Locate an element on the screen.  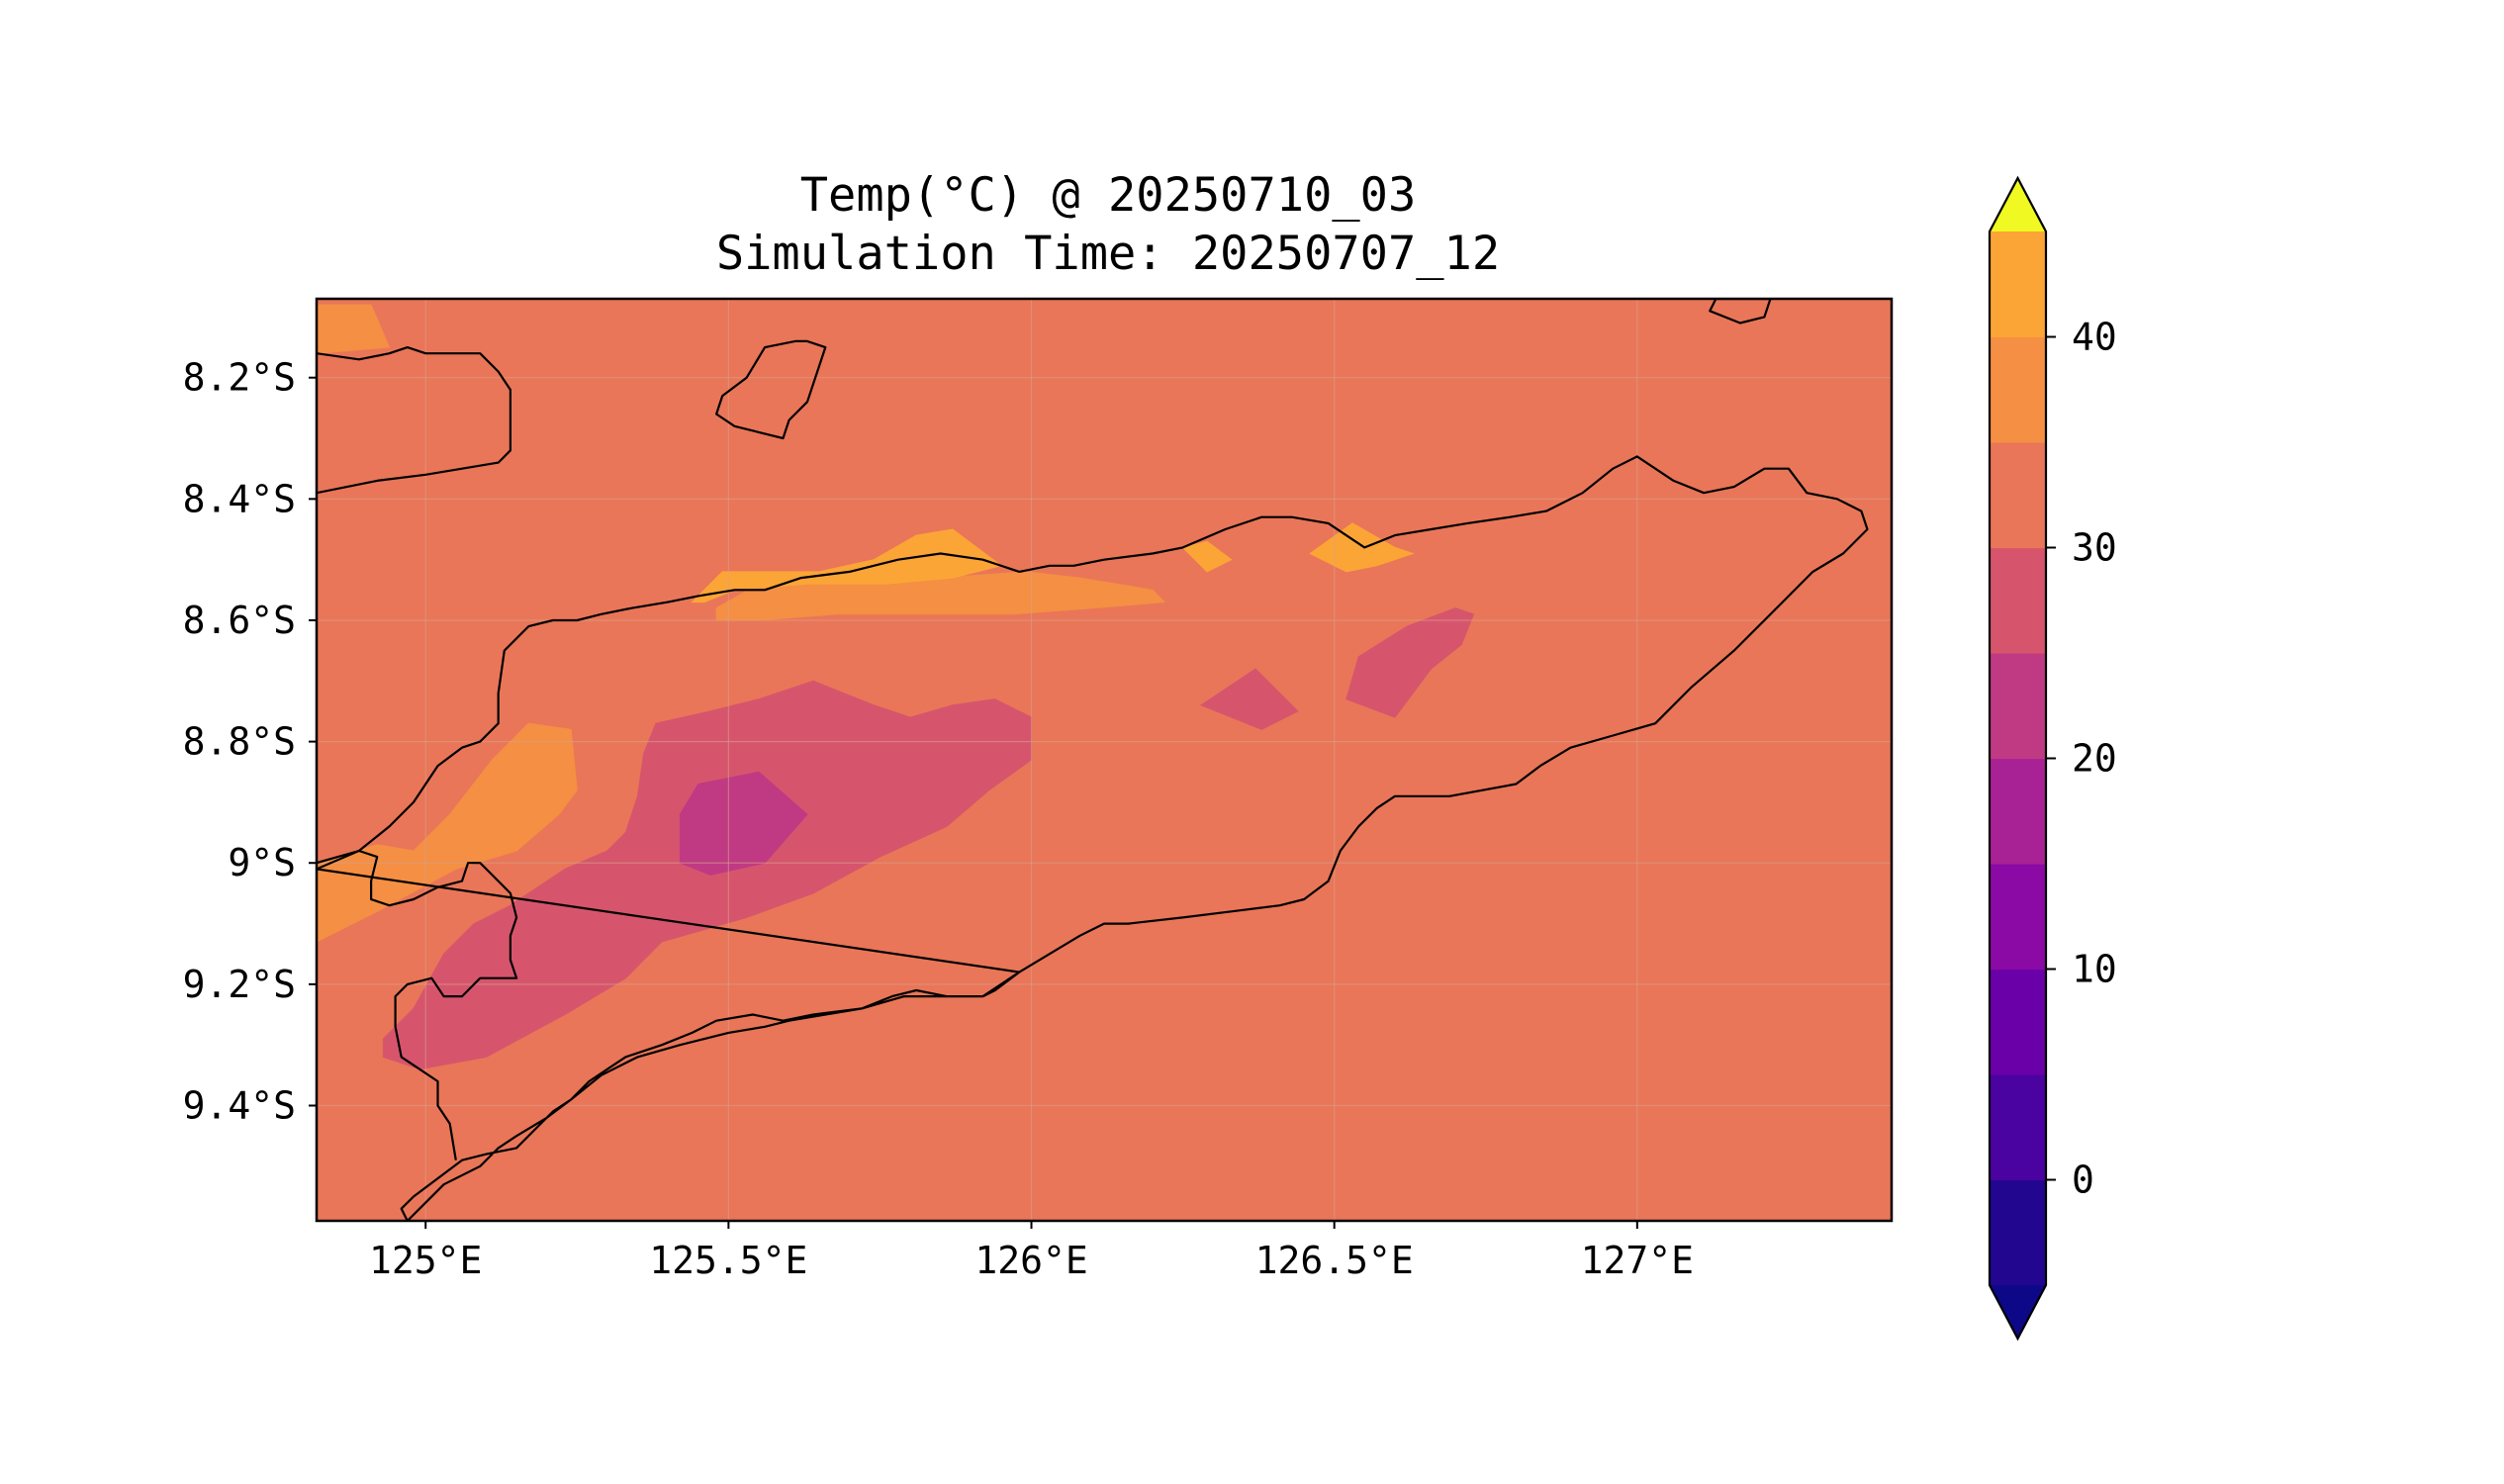
x-tick-label: 126°E is located at coordinates (1030, 1260).